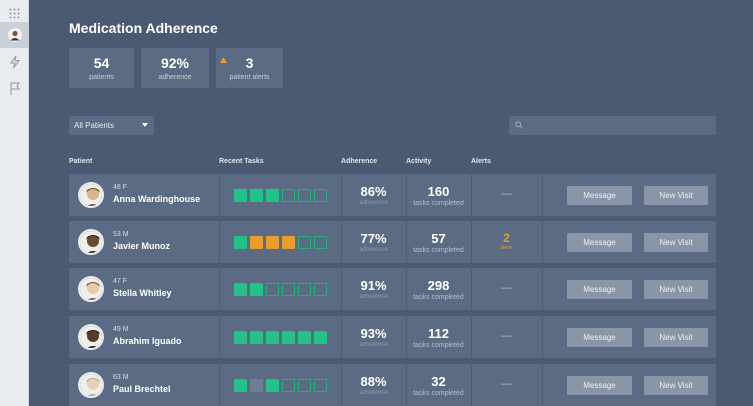 The width and height of the screenshot is (753, 406). I want to click on task-squares: greengreengreenemptyemptyempty, so click(280, 195).